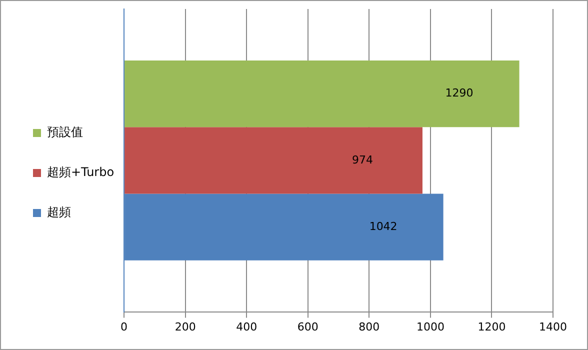 This screenshot has width=588, height=350. Describe the element at coordinates (247, 327) in the screenshot. I see `x-tick-label: 400` at that location.